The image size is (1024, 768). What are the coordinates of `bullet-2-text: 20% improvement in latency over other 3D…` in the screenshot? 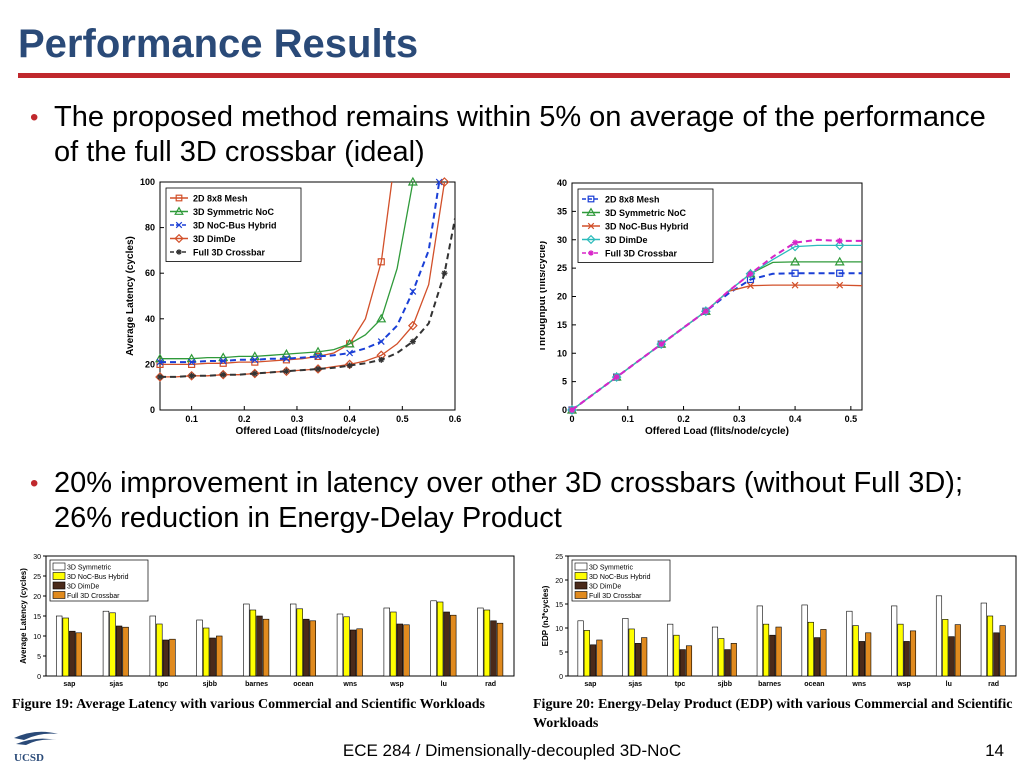 It's located at (509, 500).